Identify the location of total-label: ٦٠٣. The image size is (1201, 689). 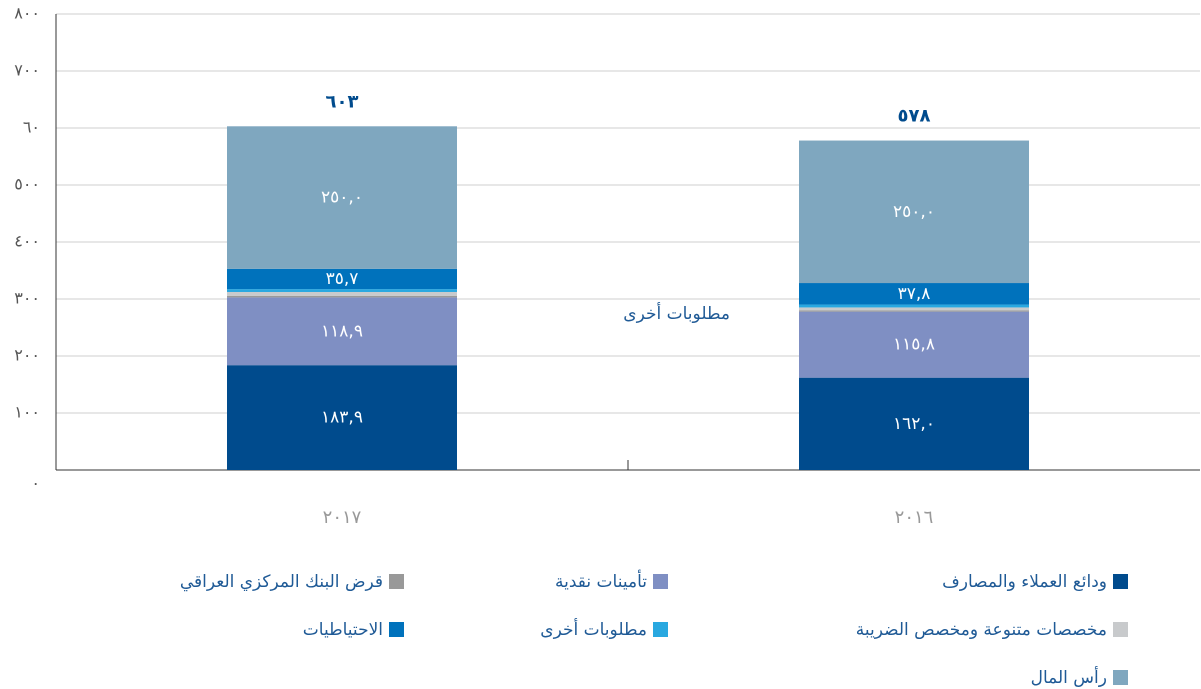
(342, 101).